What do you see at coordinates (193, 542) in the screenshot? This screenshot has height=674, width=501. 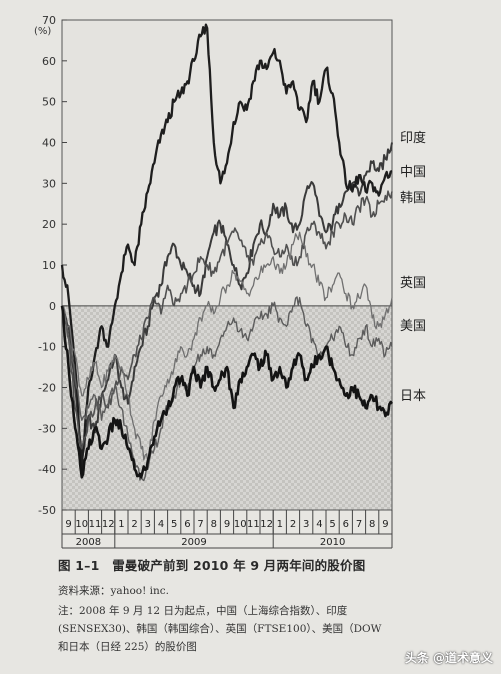 I see `year-label: 2009` at bounding box center [193, 542].